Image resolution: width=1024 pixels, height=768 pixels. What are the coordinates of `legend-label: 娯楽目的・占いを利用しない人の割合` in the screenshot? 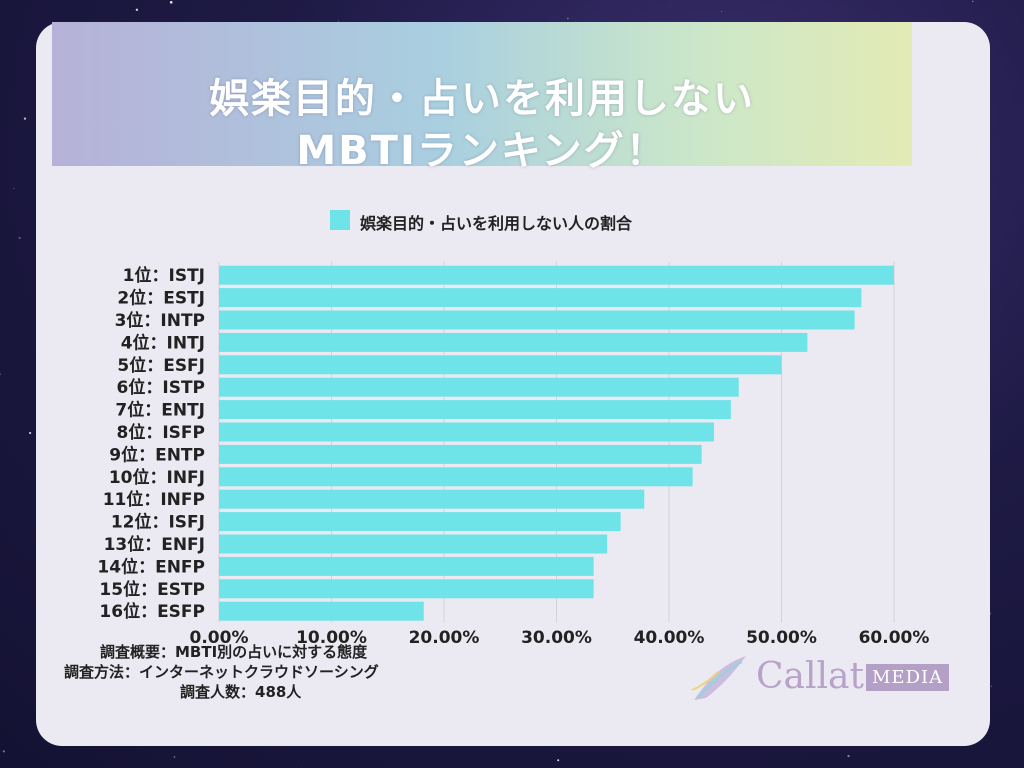 It's located at (496, 223).